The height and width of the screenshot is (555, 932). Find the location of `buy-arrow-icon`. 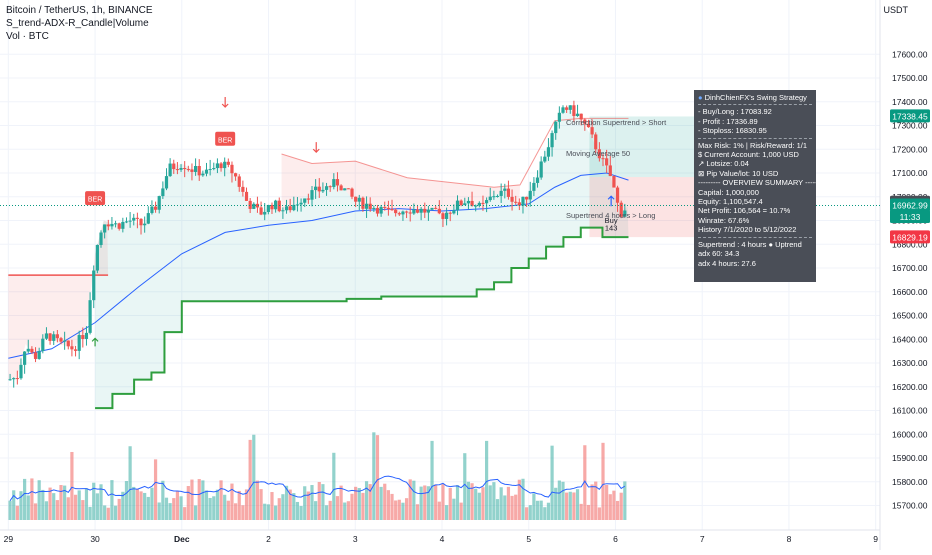

buy-arrow-icon is located at coordinates (611, 201).